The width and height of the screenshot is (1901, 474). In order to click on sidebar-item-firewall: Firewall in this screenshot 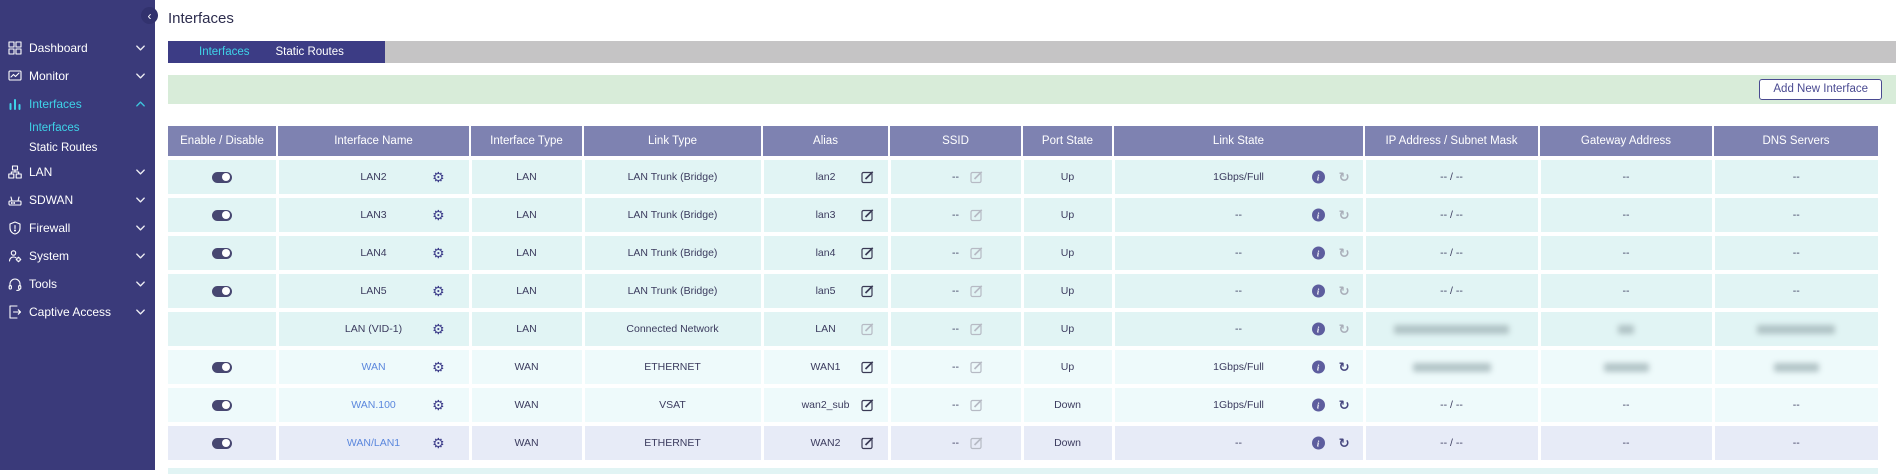, I will do `click(77, 228)`.